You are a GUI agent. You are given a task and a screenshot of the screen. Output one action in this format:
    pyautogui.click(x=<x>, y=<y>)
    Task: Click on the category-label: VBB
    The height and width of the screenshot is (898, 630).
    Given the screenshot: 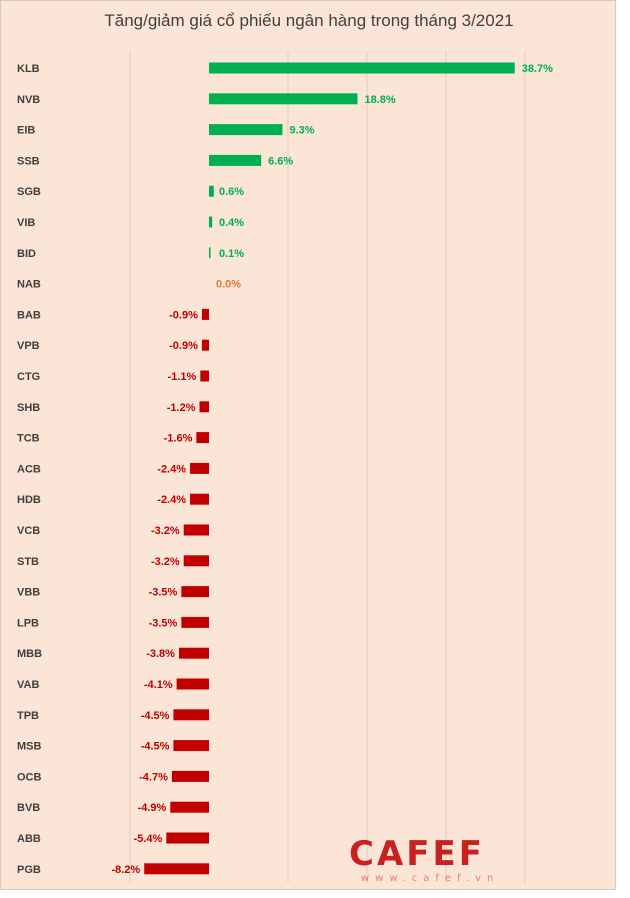 What is the action you would take?
    pyautogui.click(x=28, y=593)
    